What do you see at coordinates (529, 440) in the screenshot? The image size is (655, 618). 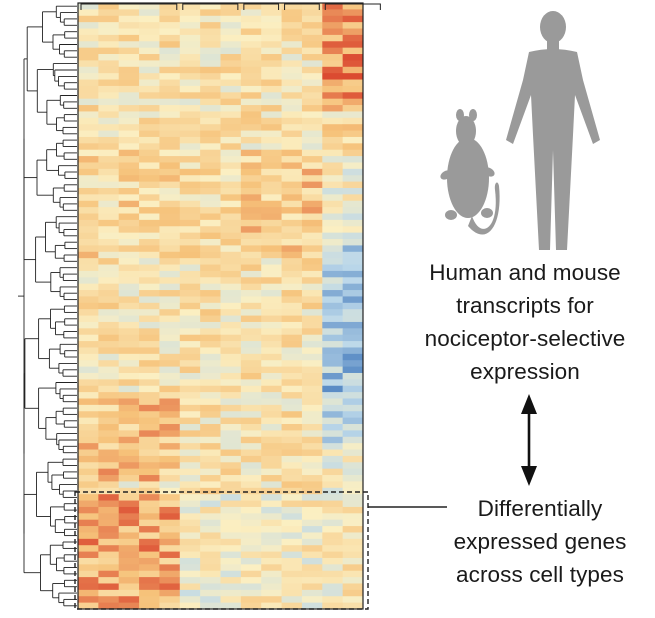 I see `double-arrow-icon` at bounding box center [529, 440].